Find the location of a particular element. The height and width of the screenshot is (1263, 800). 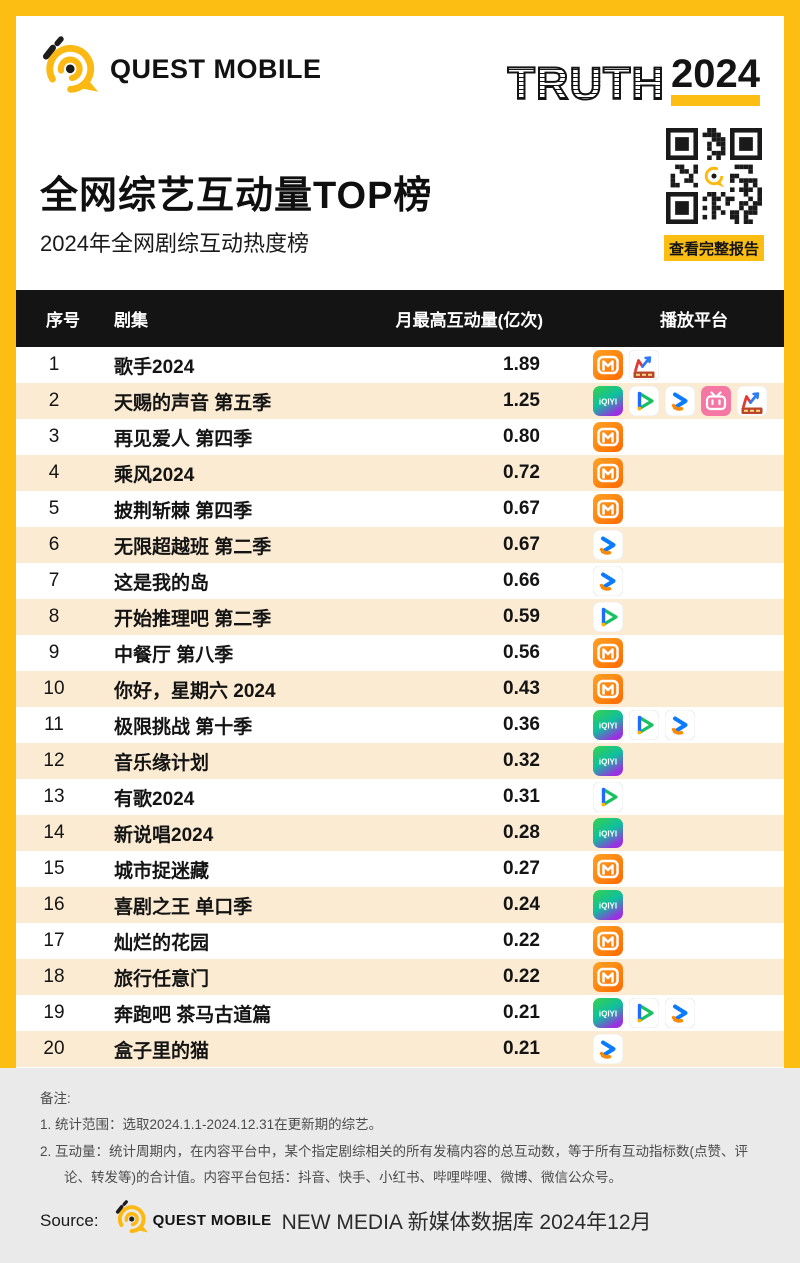

value-cell: 0.36 is located at coordinates (521, 724).